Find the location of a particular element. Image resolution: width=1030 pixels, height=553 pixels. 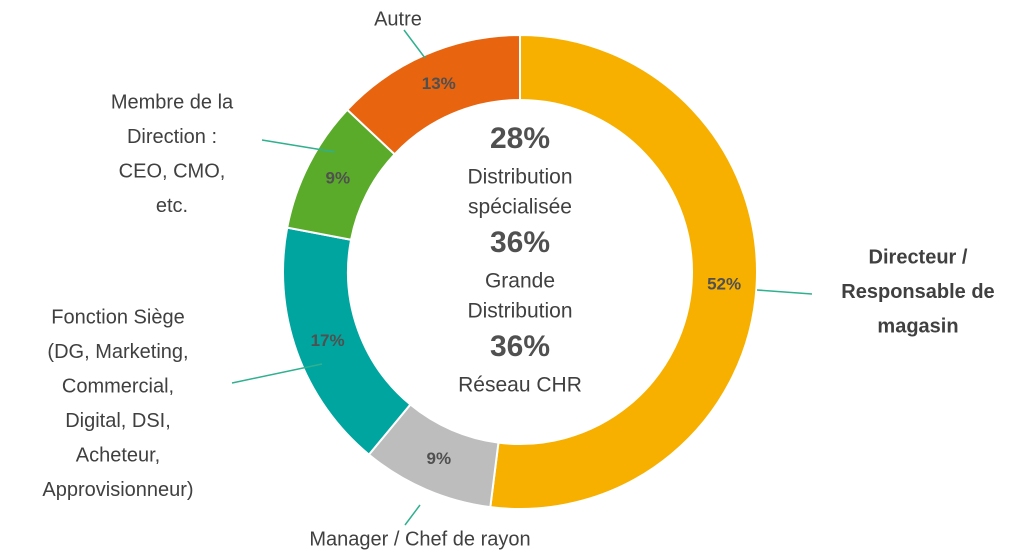

value-label: 13% is located at coordinates (439, 83).